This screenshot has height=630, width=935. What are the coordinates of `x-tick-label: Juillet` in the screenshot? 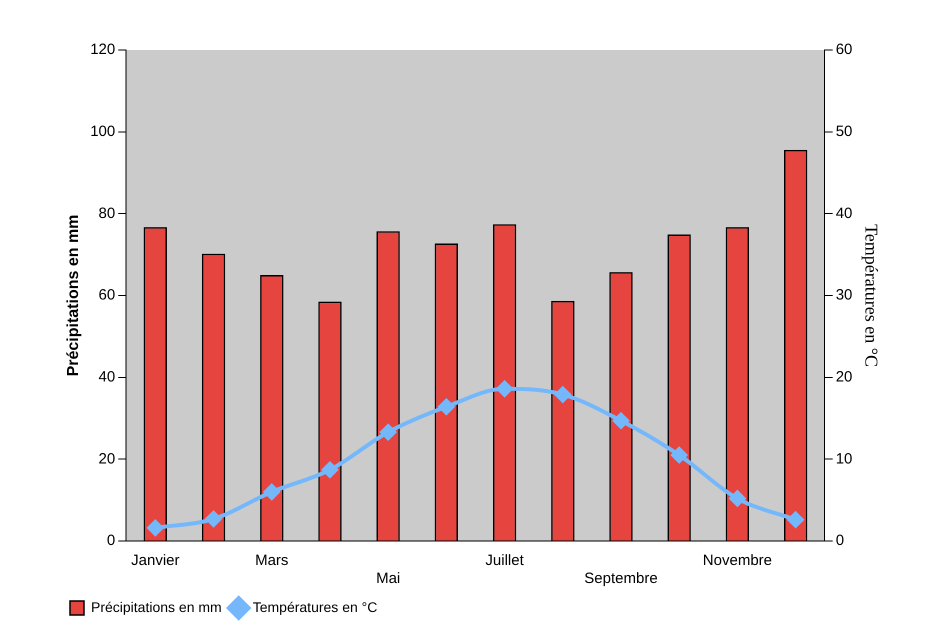 It's located at (505, 561).